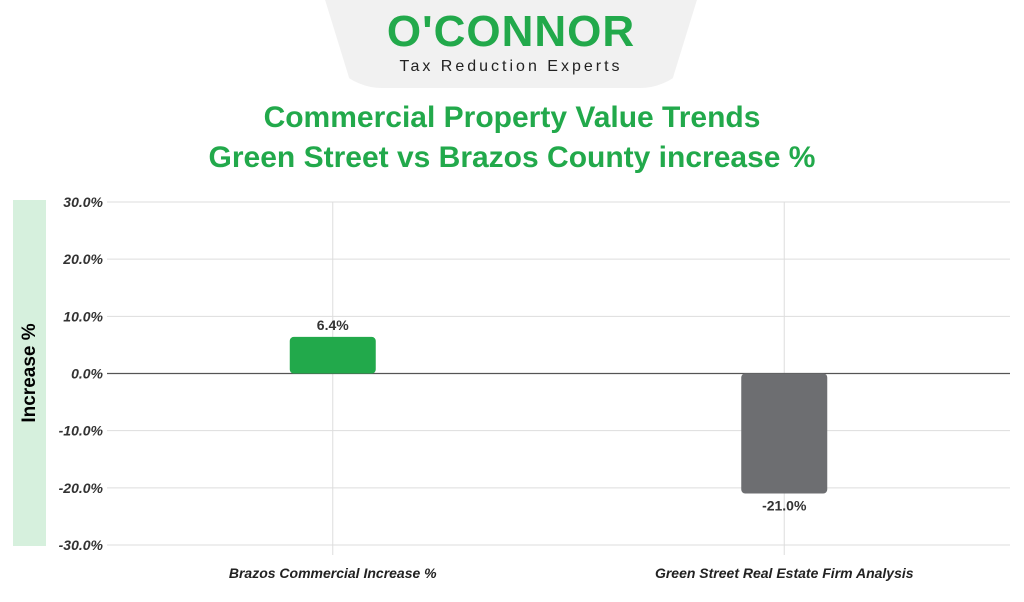  What do you see at coordinates (81, 431) in the screenshot?
I see `y-tick-label: -10.0%` at bounding box center [81, 431].